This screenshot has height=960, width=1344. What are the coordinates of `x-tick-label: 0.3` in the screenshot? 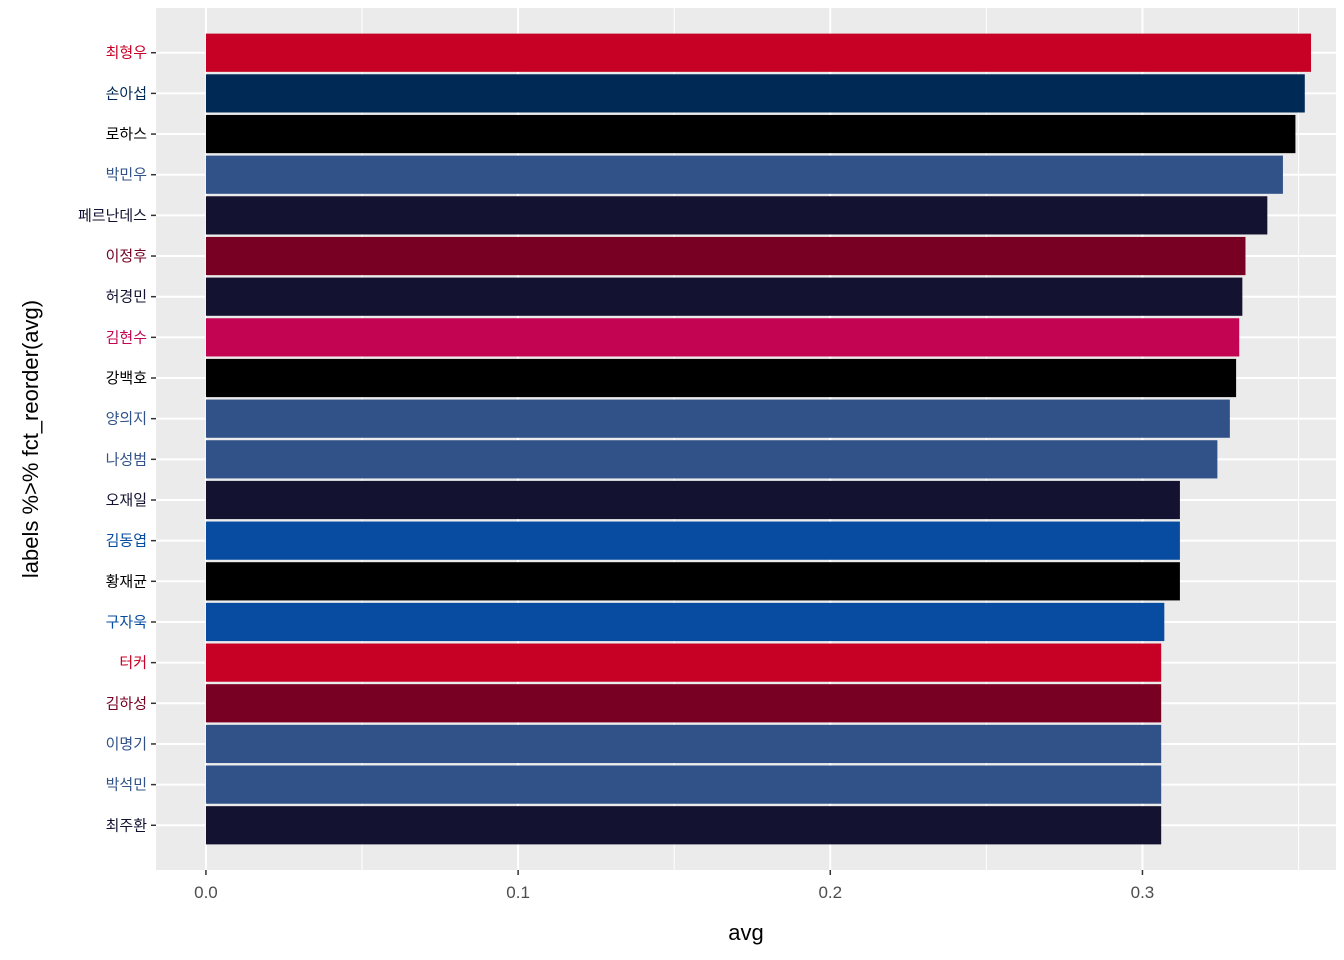 It's located at (1143, 892).